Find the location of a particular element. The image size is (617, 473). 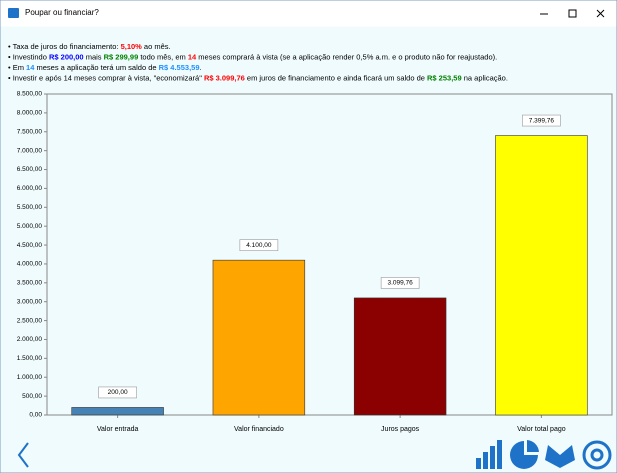

info-segment: . is located at coordinates (201, 67).